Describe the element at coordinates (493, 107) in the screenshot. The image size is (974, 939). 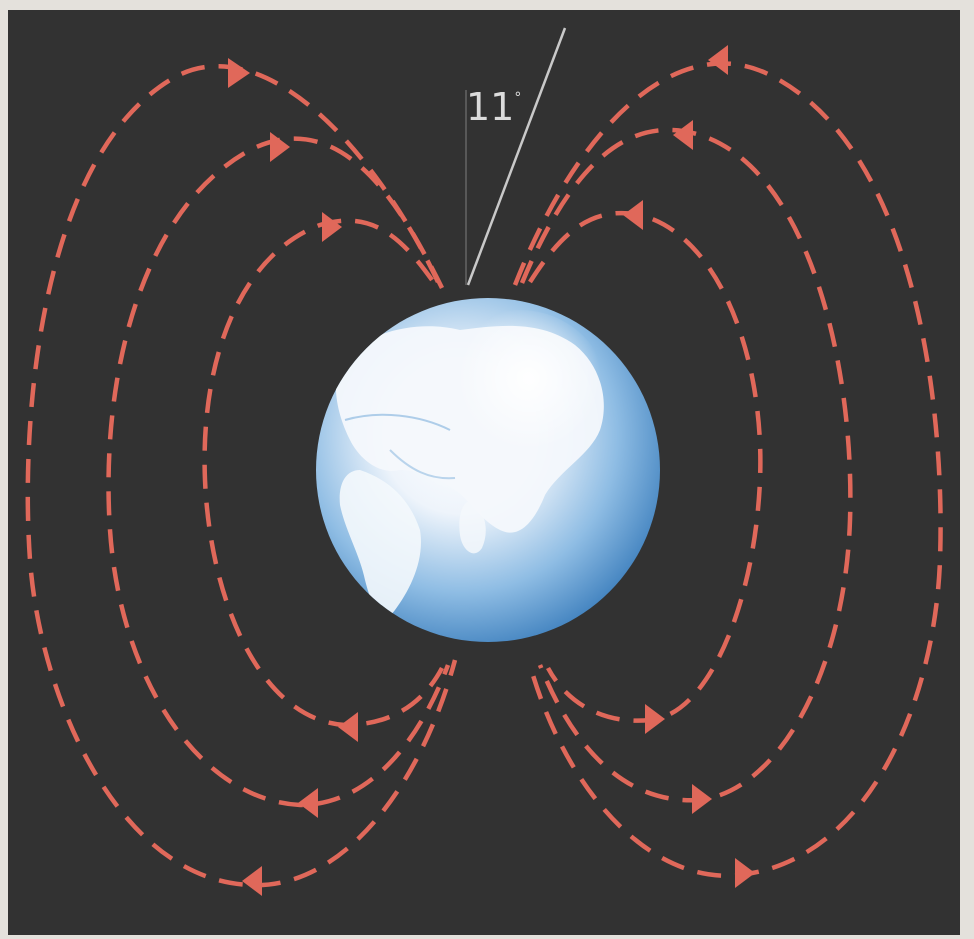
I see `tilt-angle-label: 11°` at that location.